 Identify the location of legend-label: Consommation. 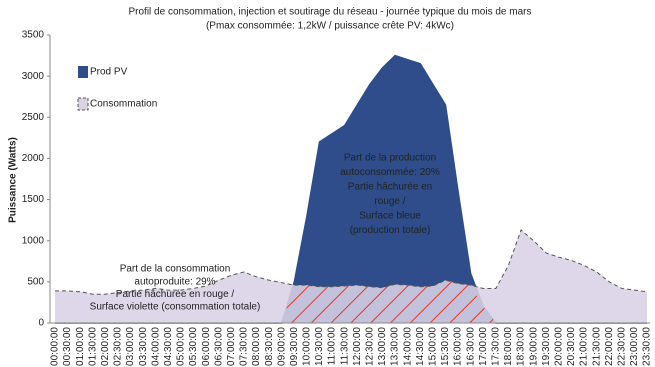
(123, 104).